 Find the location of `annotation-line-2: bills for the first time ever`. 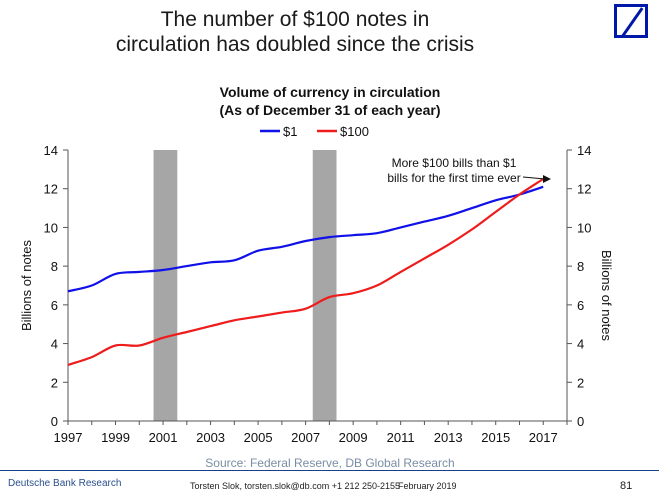

annotation-line-2: bills for the first time ever is located at coordinates (453, 178).